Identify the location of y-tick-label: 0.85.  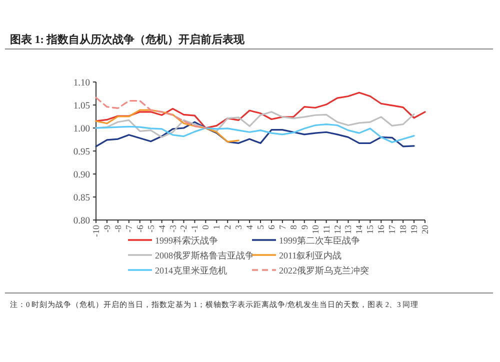
(81, 199).